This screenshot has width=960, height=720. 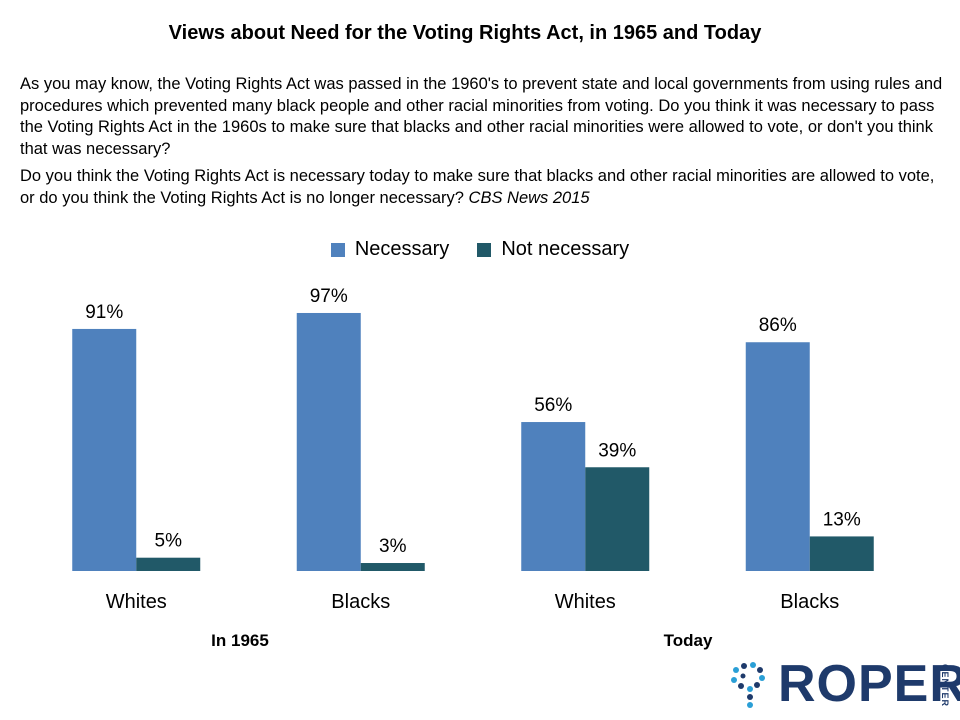 I want to click on group-label-today: Today, so click(x=688, y=640).